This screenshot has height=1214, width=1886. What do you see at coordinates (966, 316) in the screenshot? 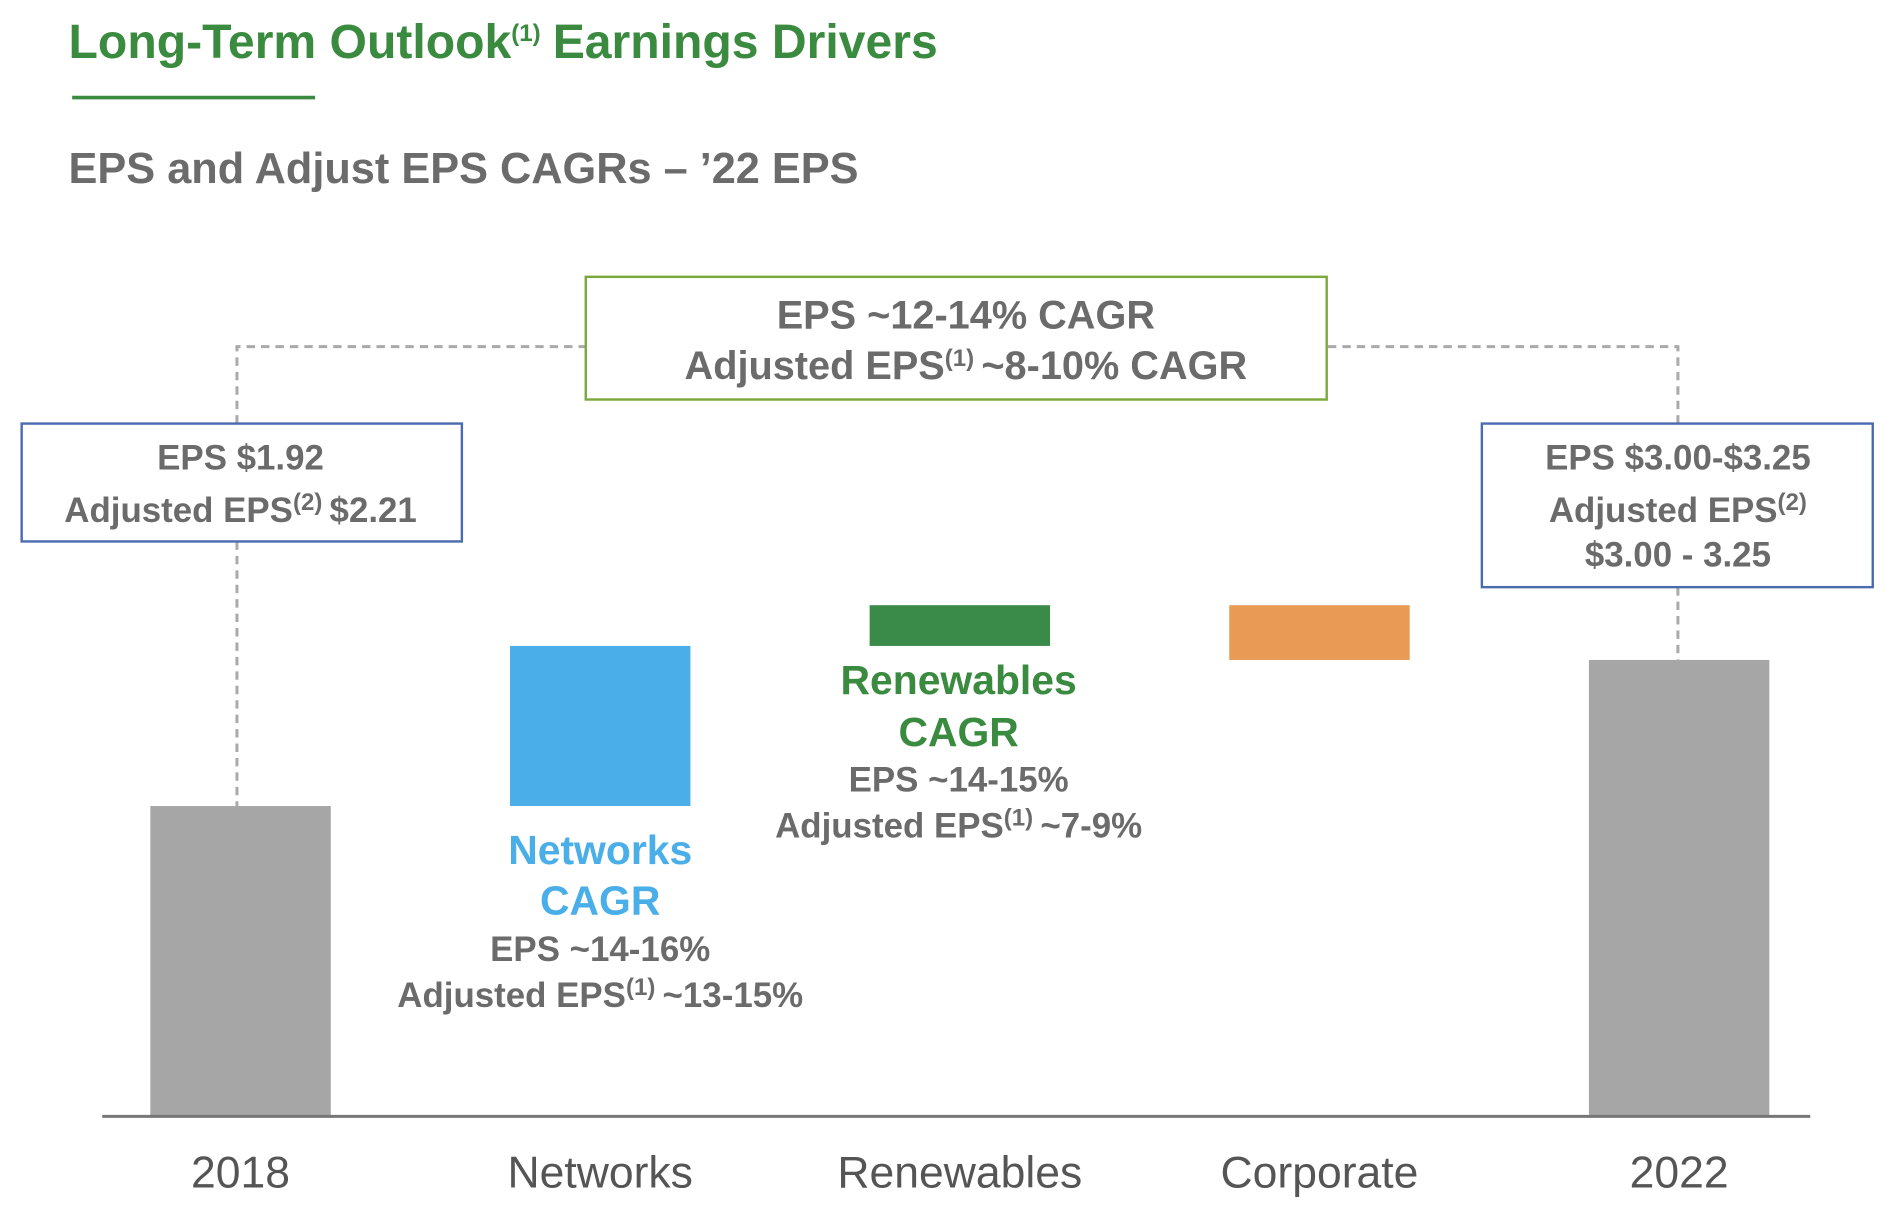
I see `annotation: EPS ~12-14% CAGR` at bounding box center [966, 316].